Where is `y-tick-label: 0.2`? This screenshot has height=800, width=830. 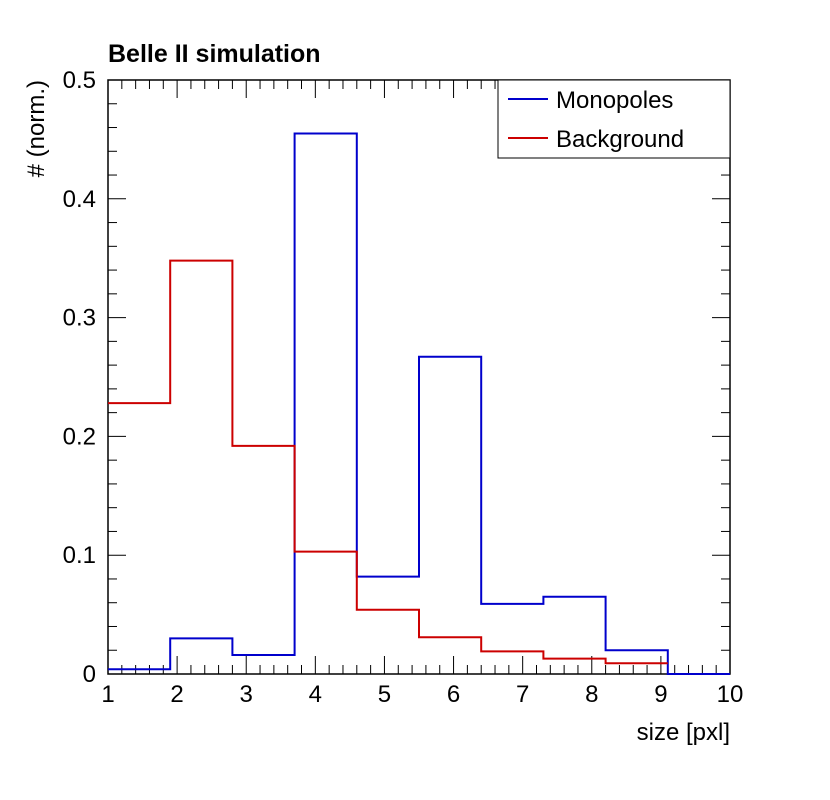
y-tick-label: 0.2 is located at coordinates (79, 436).